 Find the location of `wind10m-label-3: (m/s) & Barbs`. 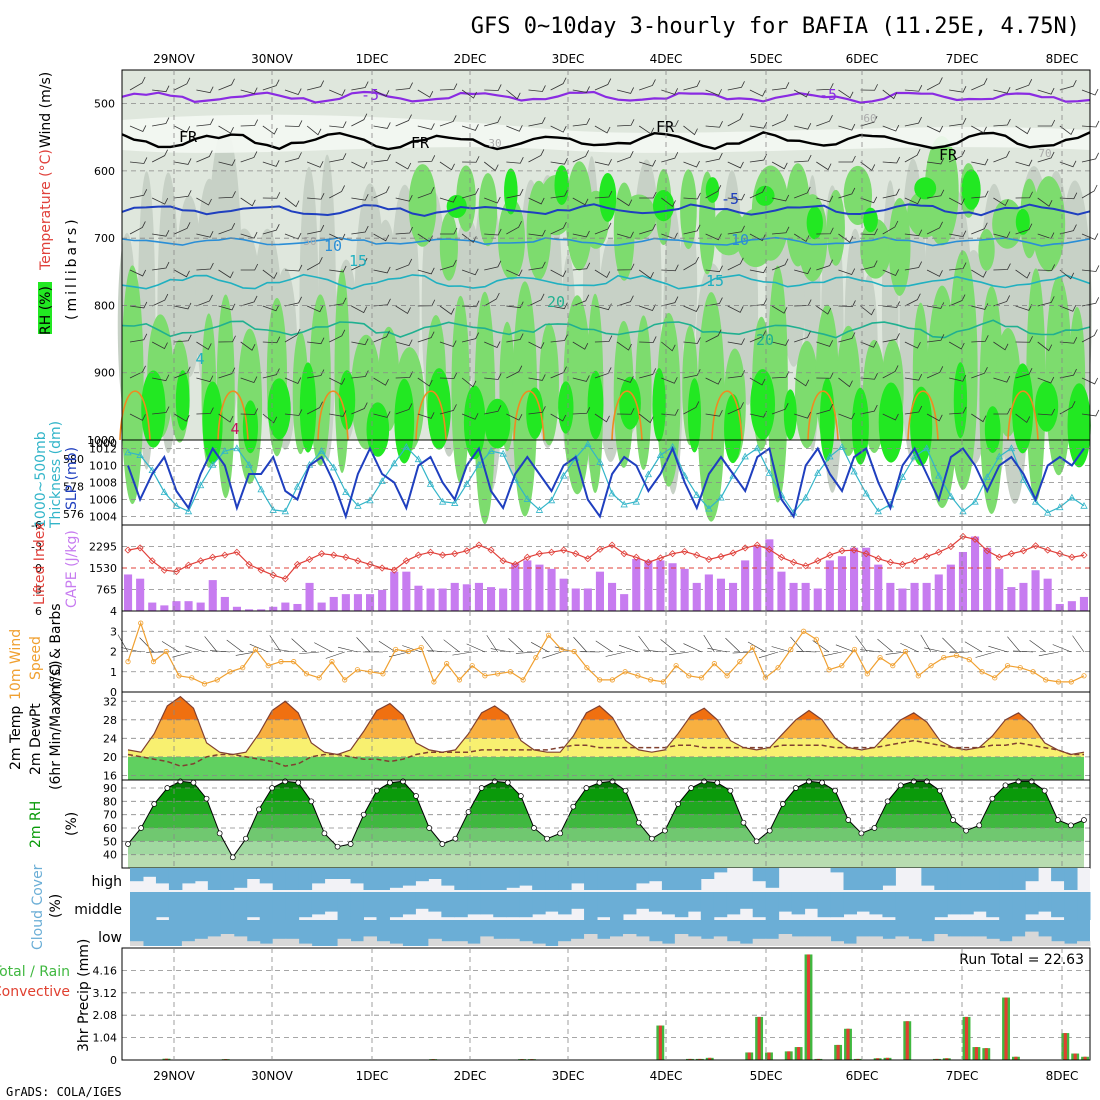

wind10m-label-3: (m/s) & Barbs is located at coordinates (56, 651).